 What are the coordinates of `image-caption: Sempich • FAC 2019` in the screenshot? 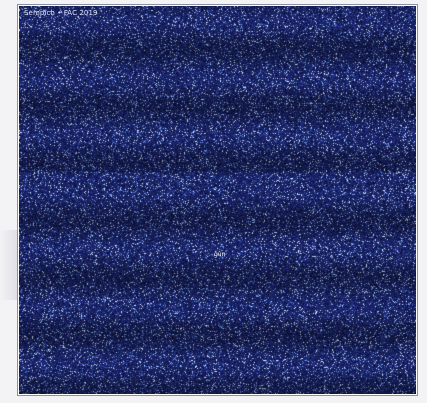 It's located at (61, 13).